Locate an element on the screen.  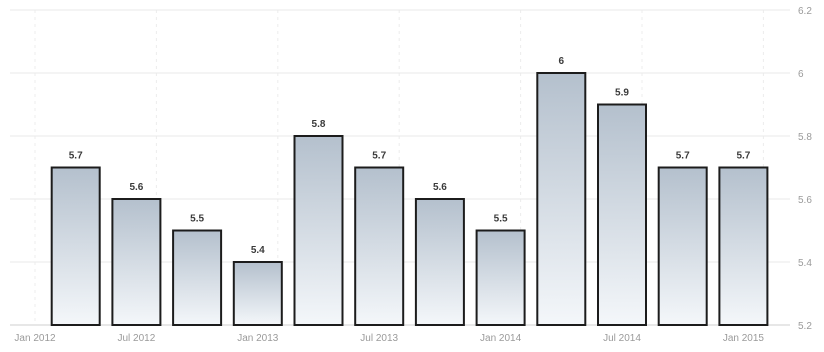
x-tick-label: Jan 2013 is located at coordinates (258, 338).